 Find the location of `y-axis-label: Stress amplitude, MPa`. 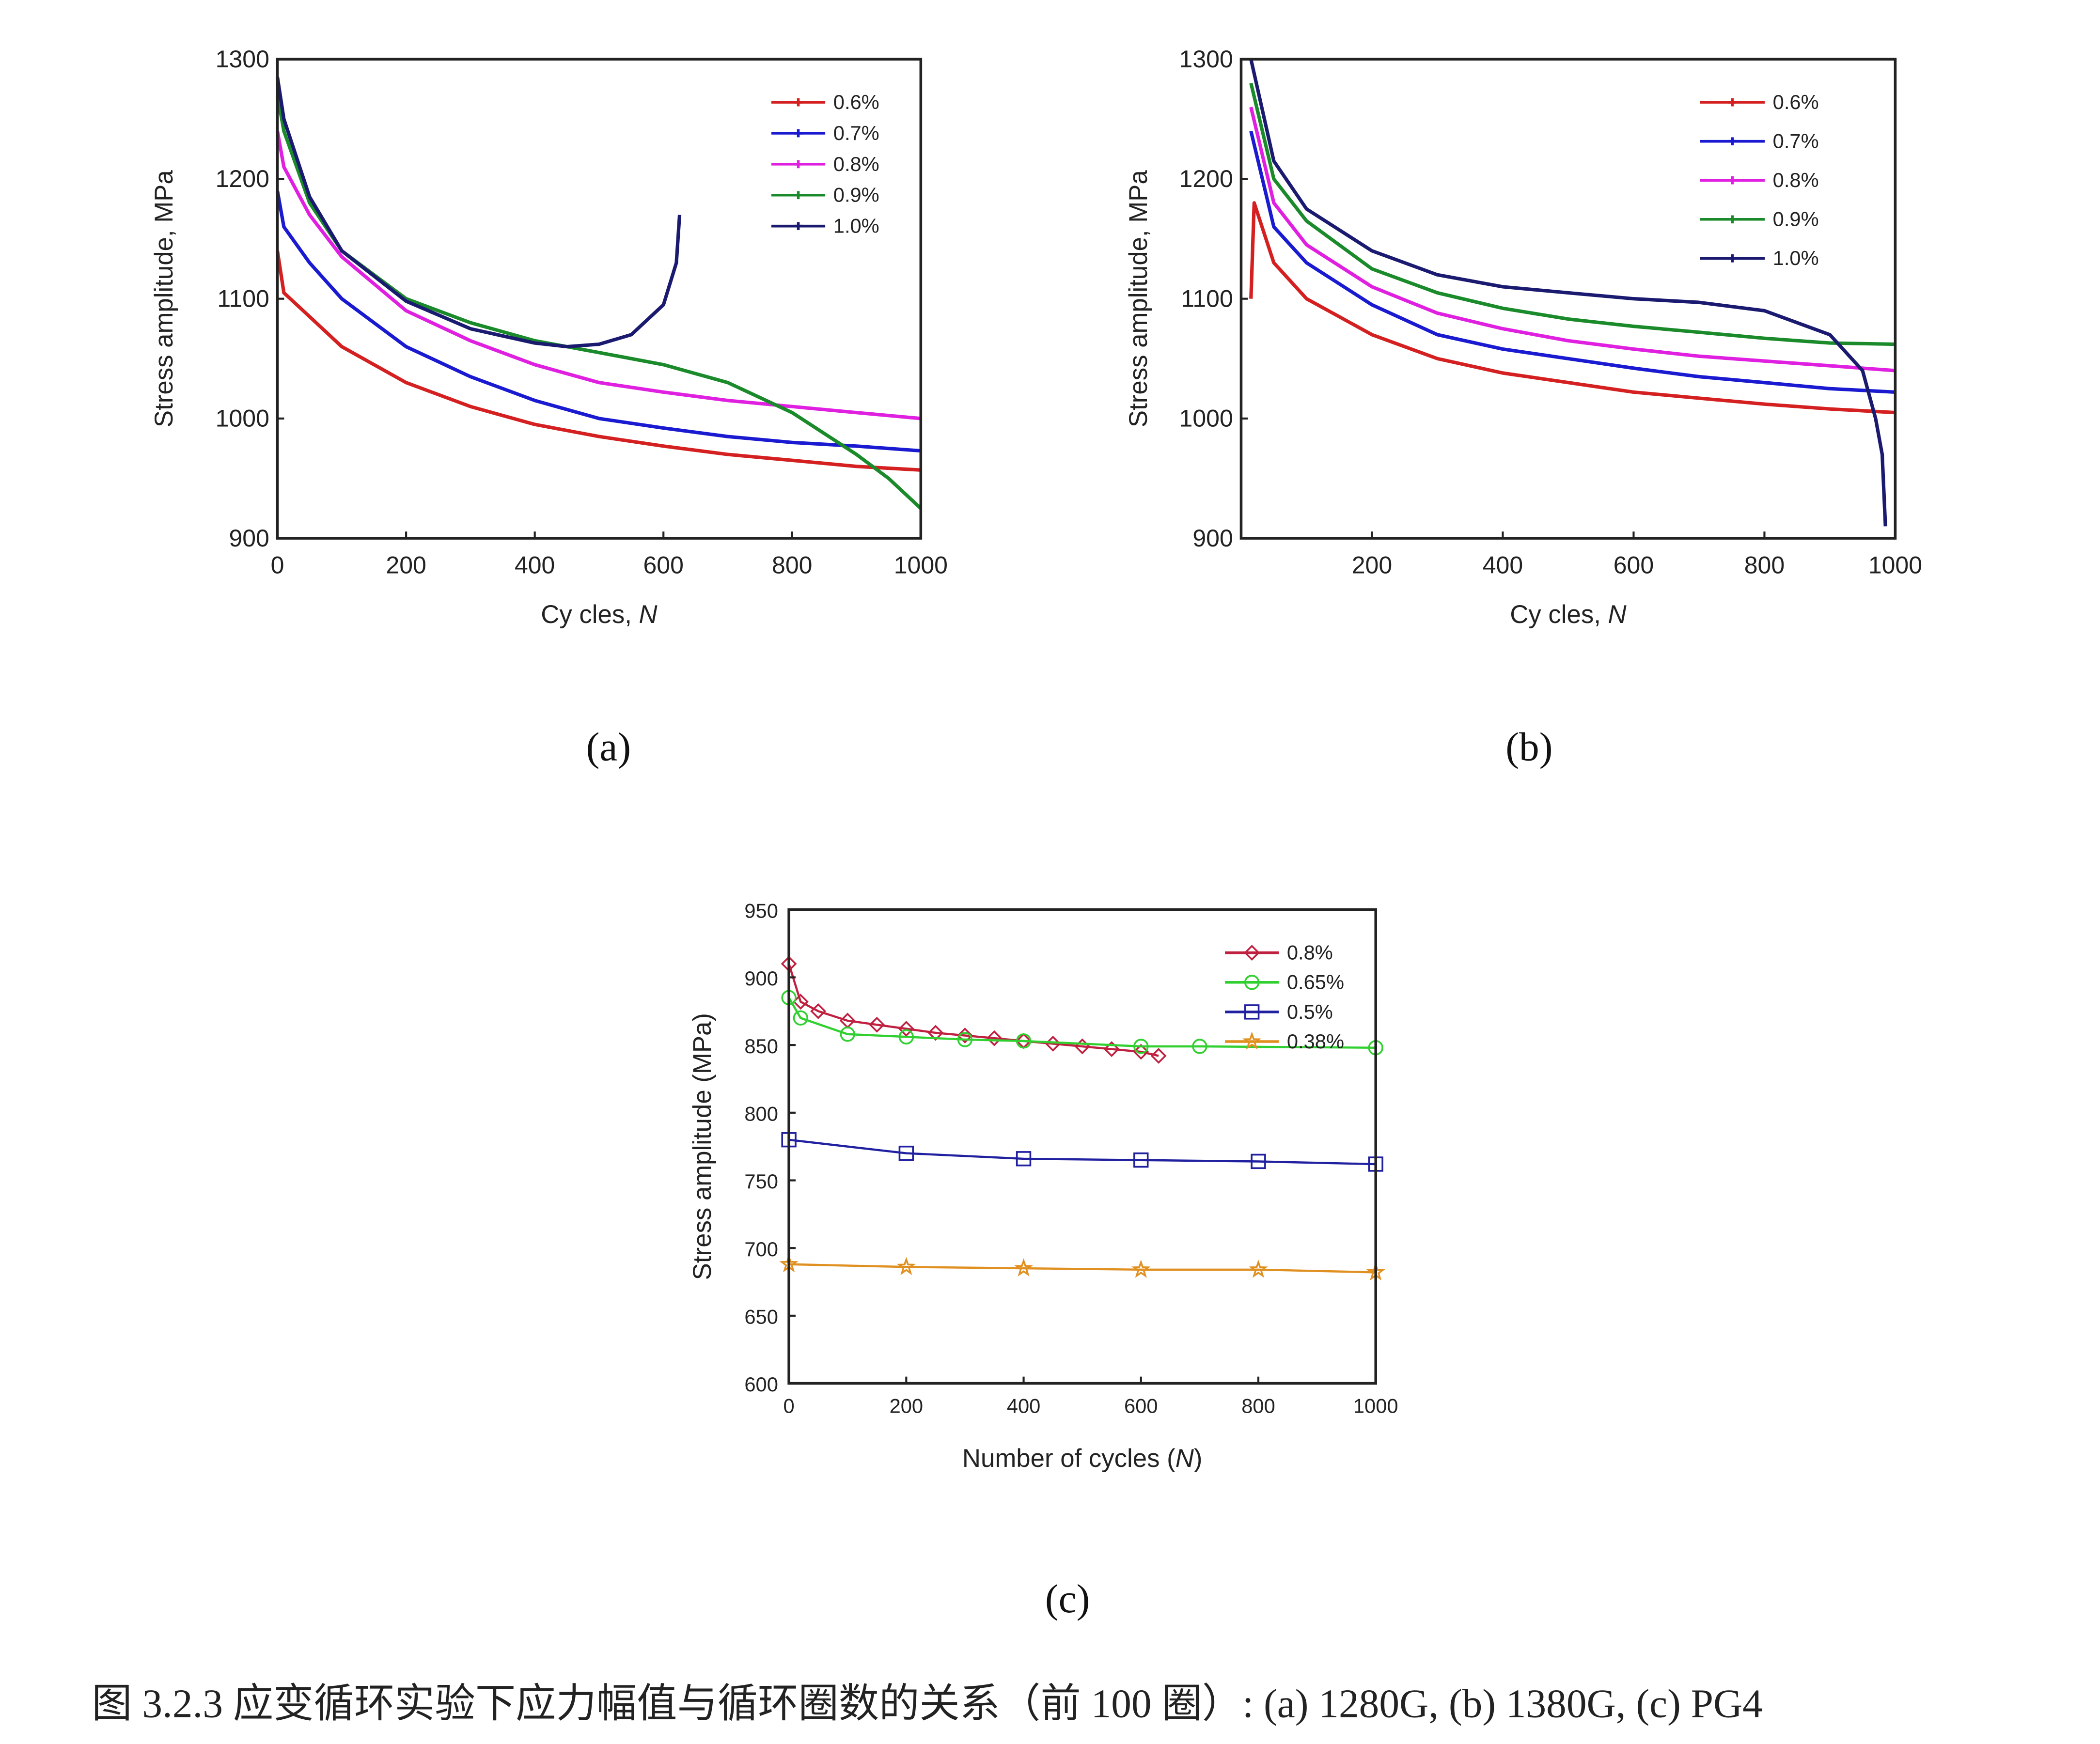

y-axis-label: Stress amplitude, MPa is located at coordinates (164, 298).